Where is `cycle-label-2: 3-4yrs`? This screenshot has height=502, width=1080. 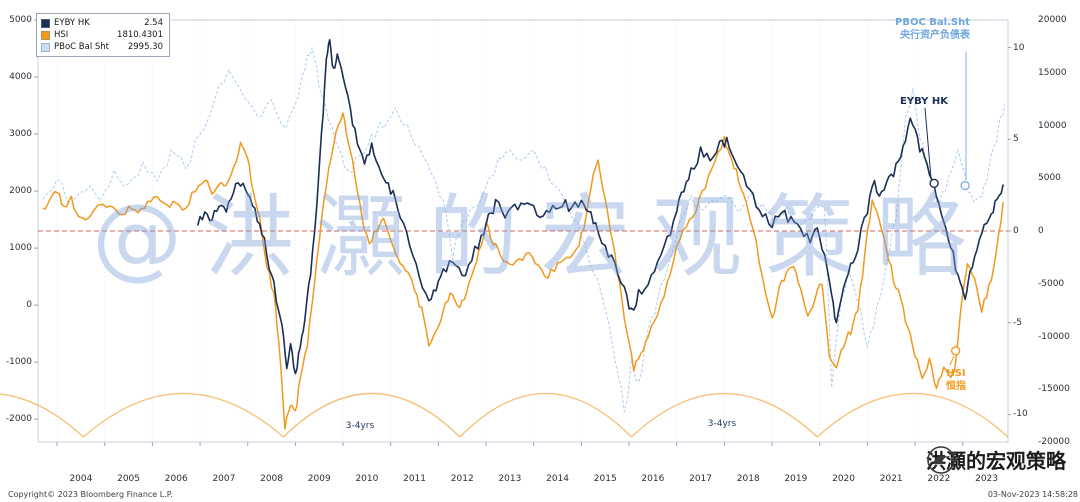
cycle-label-2: 3-4yrs is located at coordinates (722, 424).